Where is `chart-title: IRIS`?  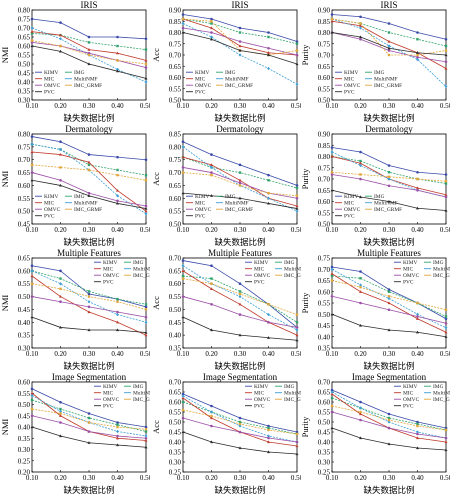
chart-title: IRIS is located at coordinates (388, 5).